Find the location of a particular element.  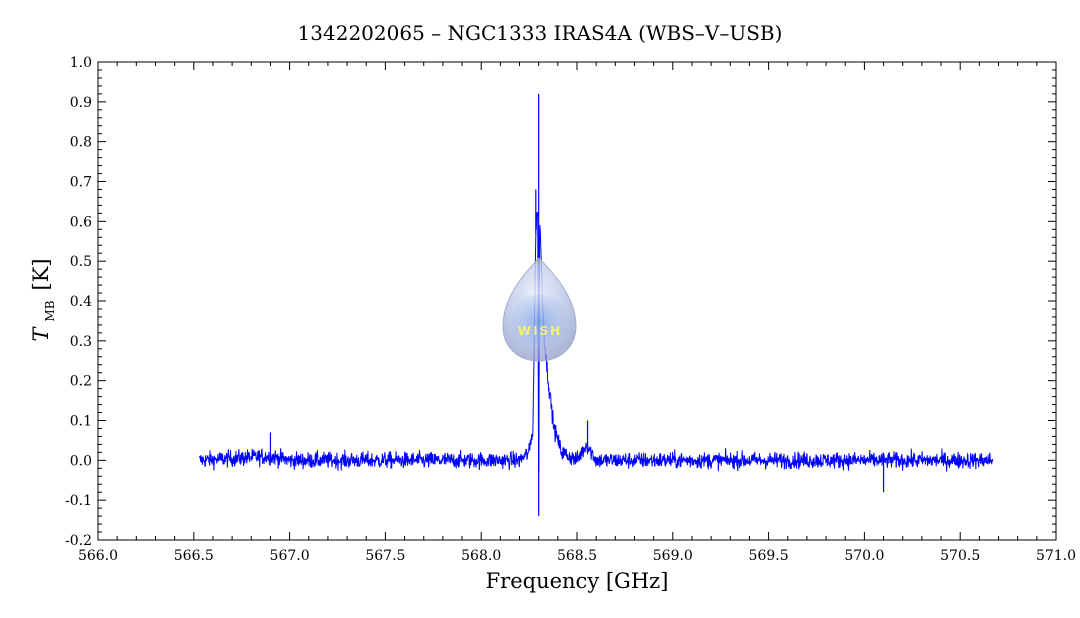

y-tick-label: 0.1 is located at coordinates (81, 422).